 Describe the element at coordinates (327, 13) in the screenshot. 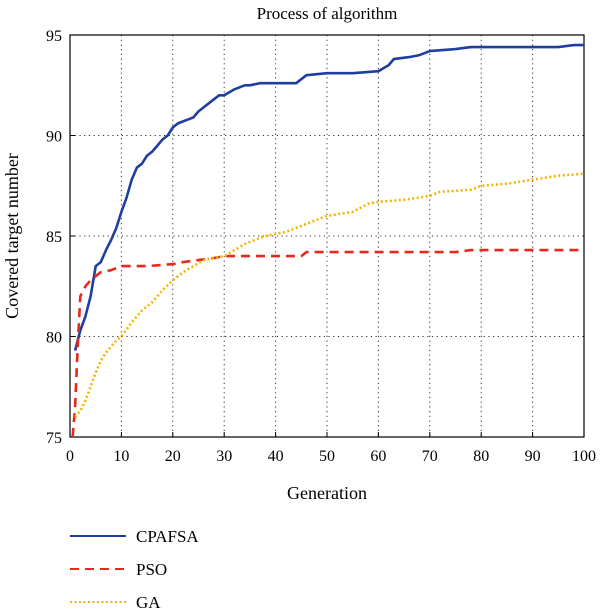

I see `chart-title: Process of algorithm` at that location.